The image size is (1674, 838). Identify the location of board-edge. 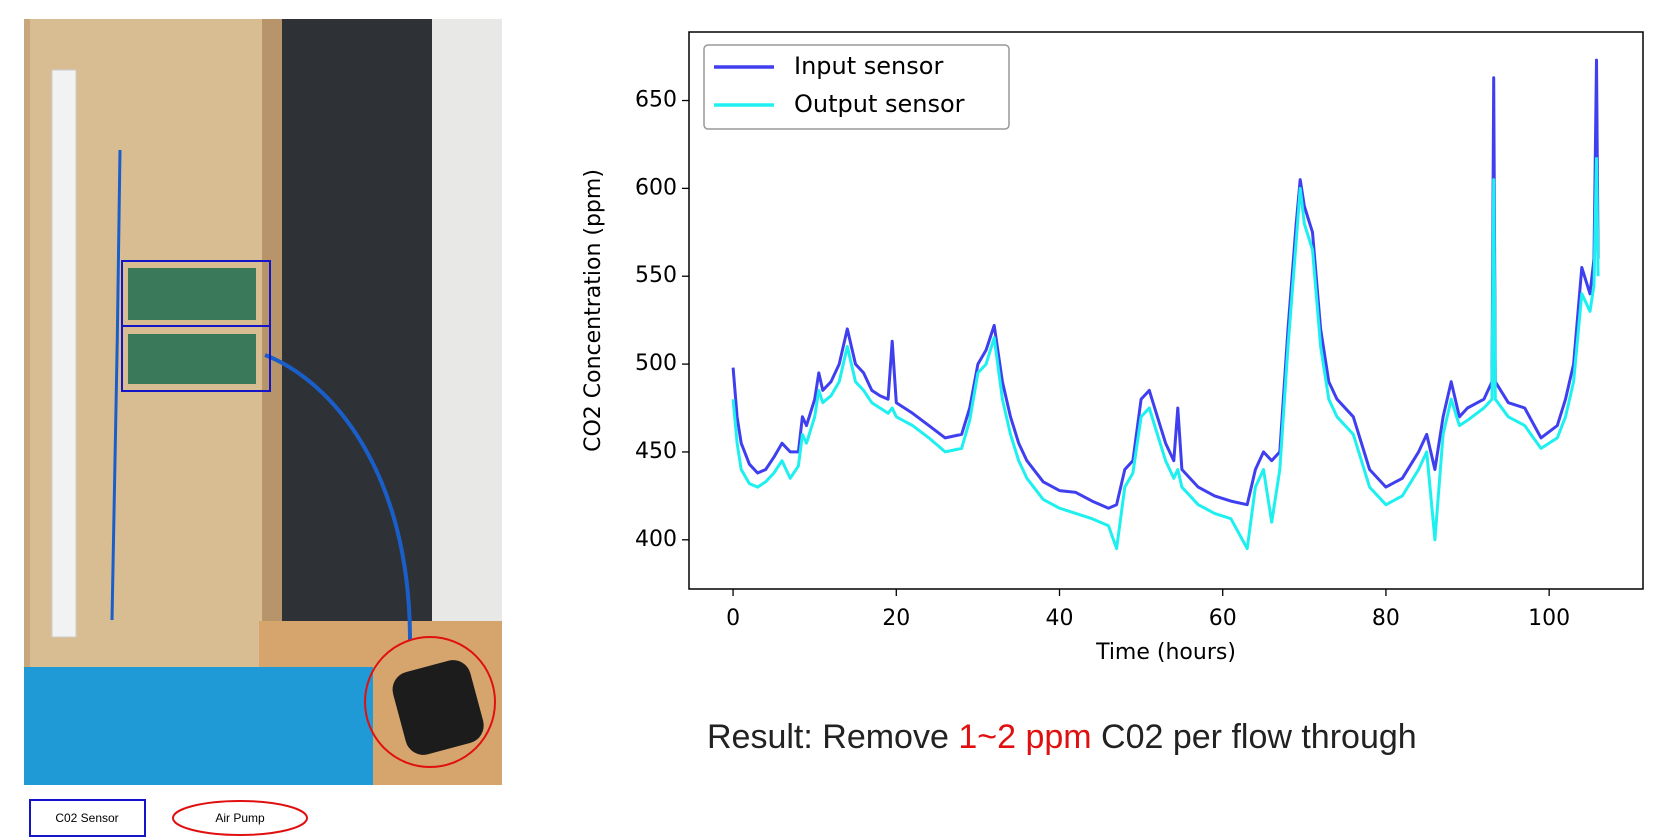
(272, 320).